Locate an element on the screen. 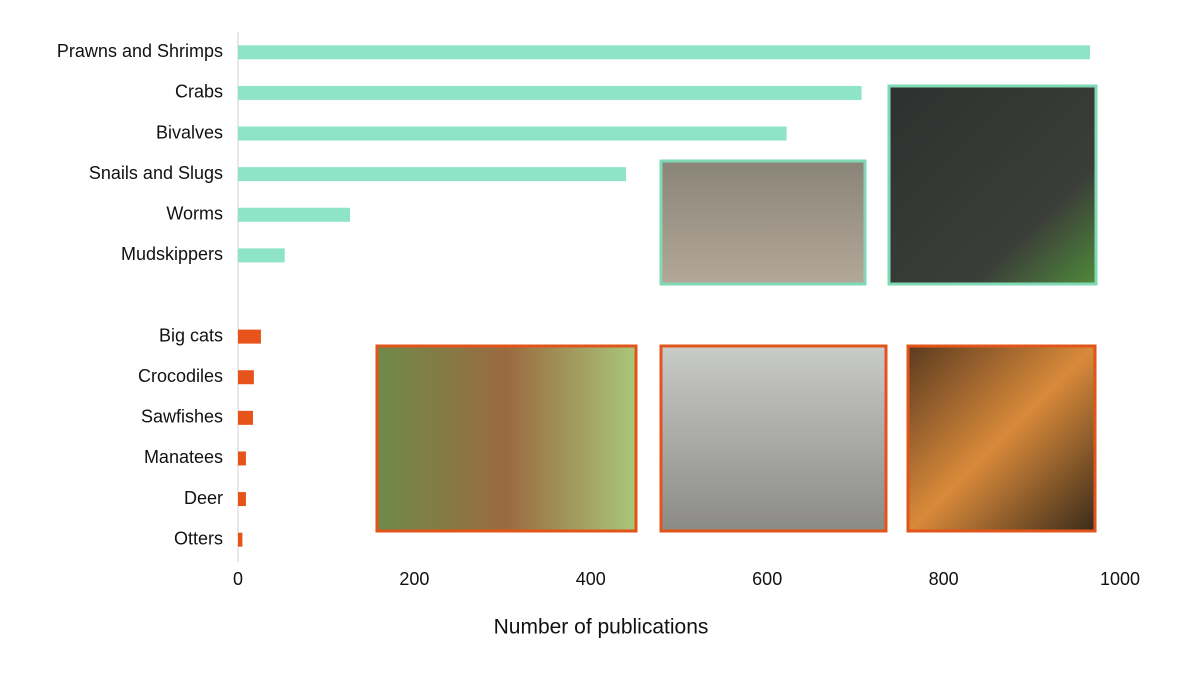  photo-otters is located at coordinates (773, 438).